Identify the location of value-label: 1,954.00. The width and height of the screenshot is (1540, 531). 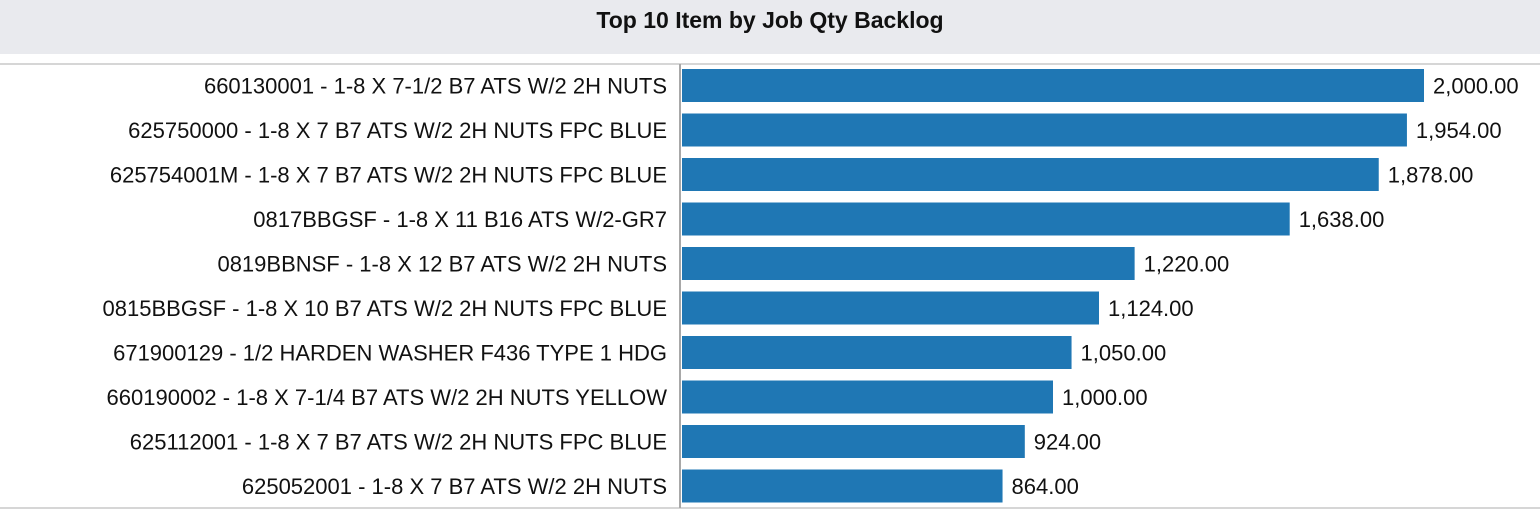
(1459, 130).